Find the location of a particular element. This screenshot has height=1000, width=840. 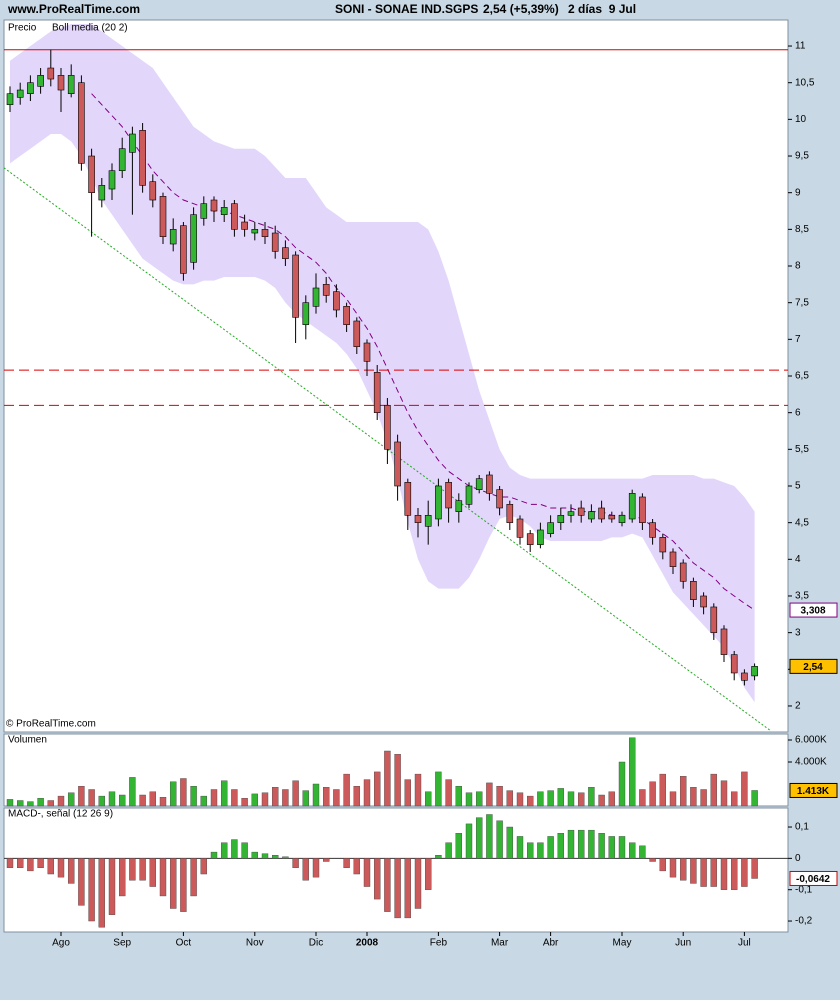

last-value-label: -0,0642 is located at coordinates (813, 879).